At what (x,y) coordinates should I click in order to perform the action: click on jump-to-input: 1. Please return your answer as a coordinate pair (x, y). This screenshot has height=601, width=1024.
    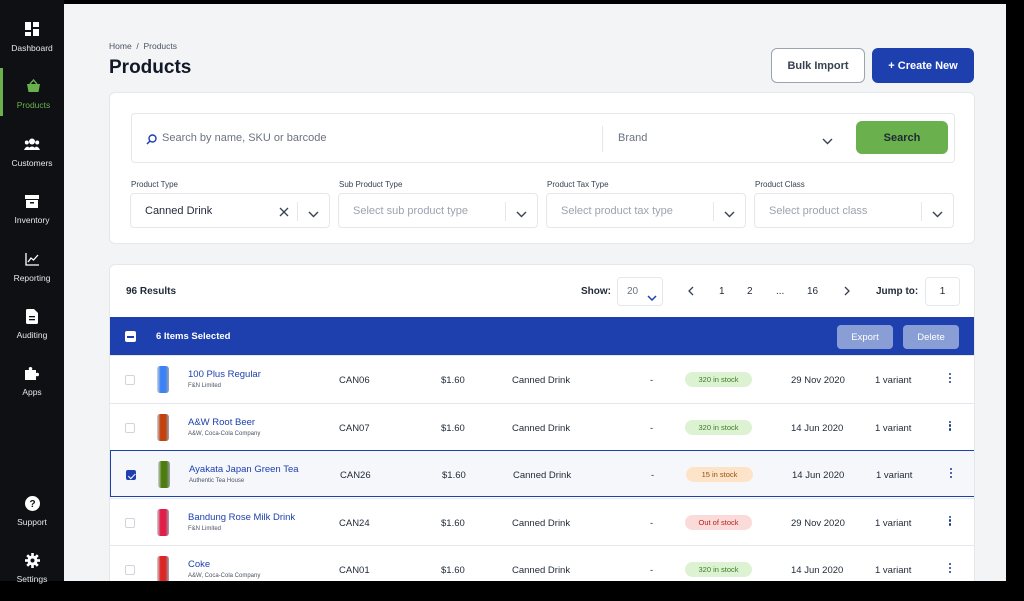
    Looking at the image, I should click on (942, 291).